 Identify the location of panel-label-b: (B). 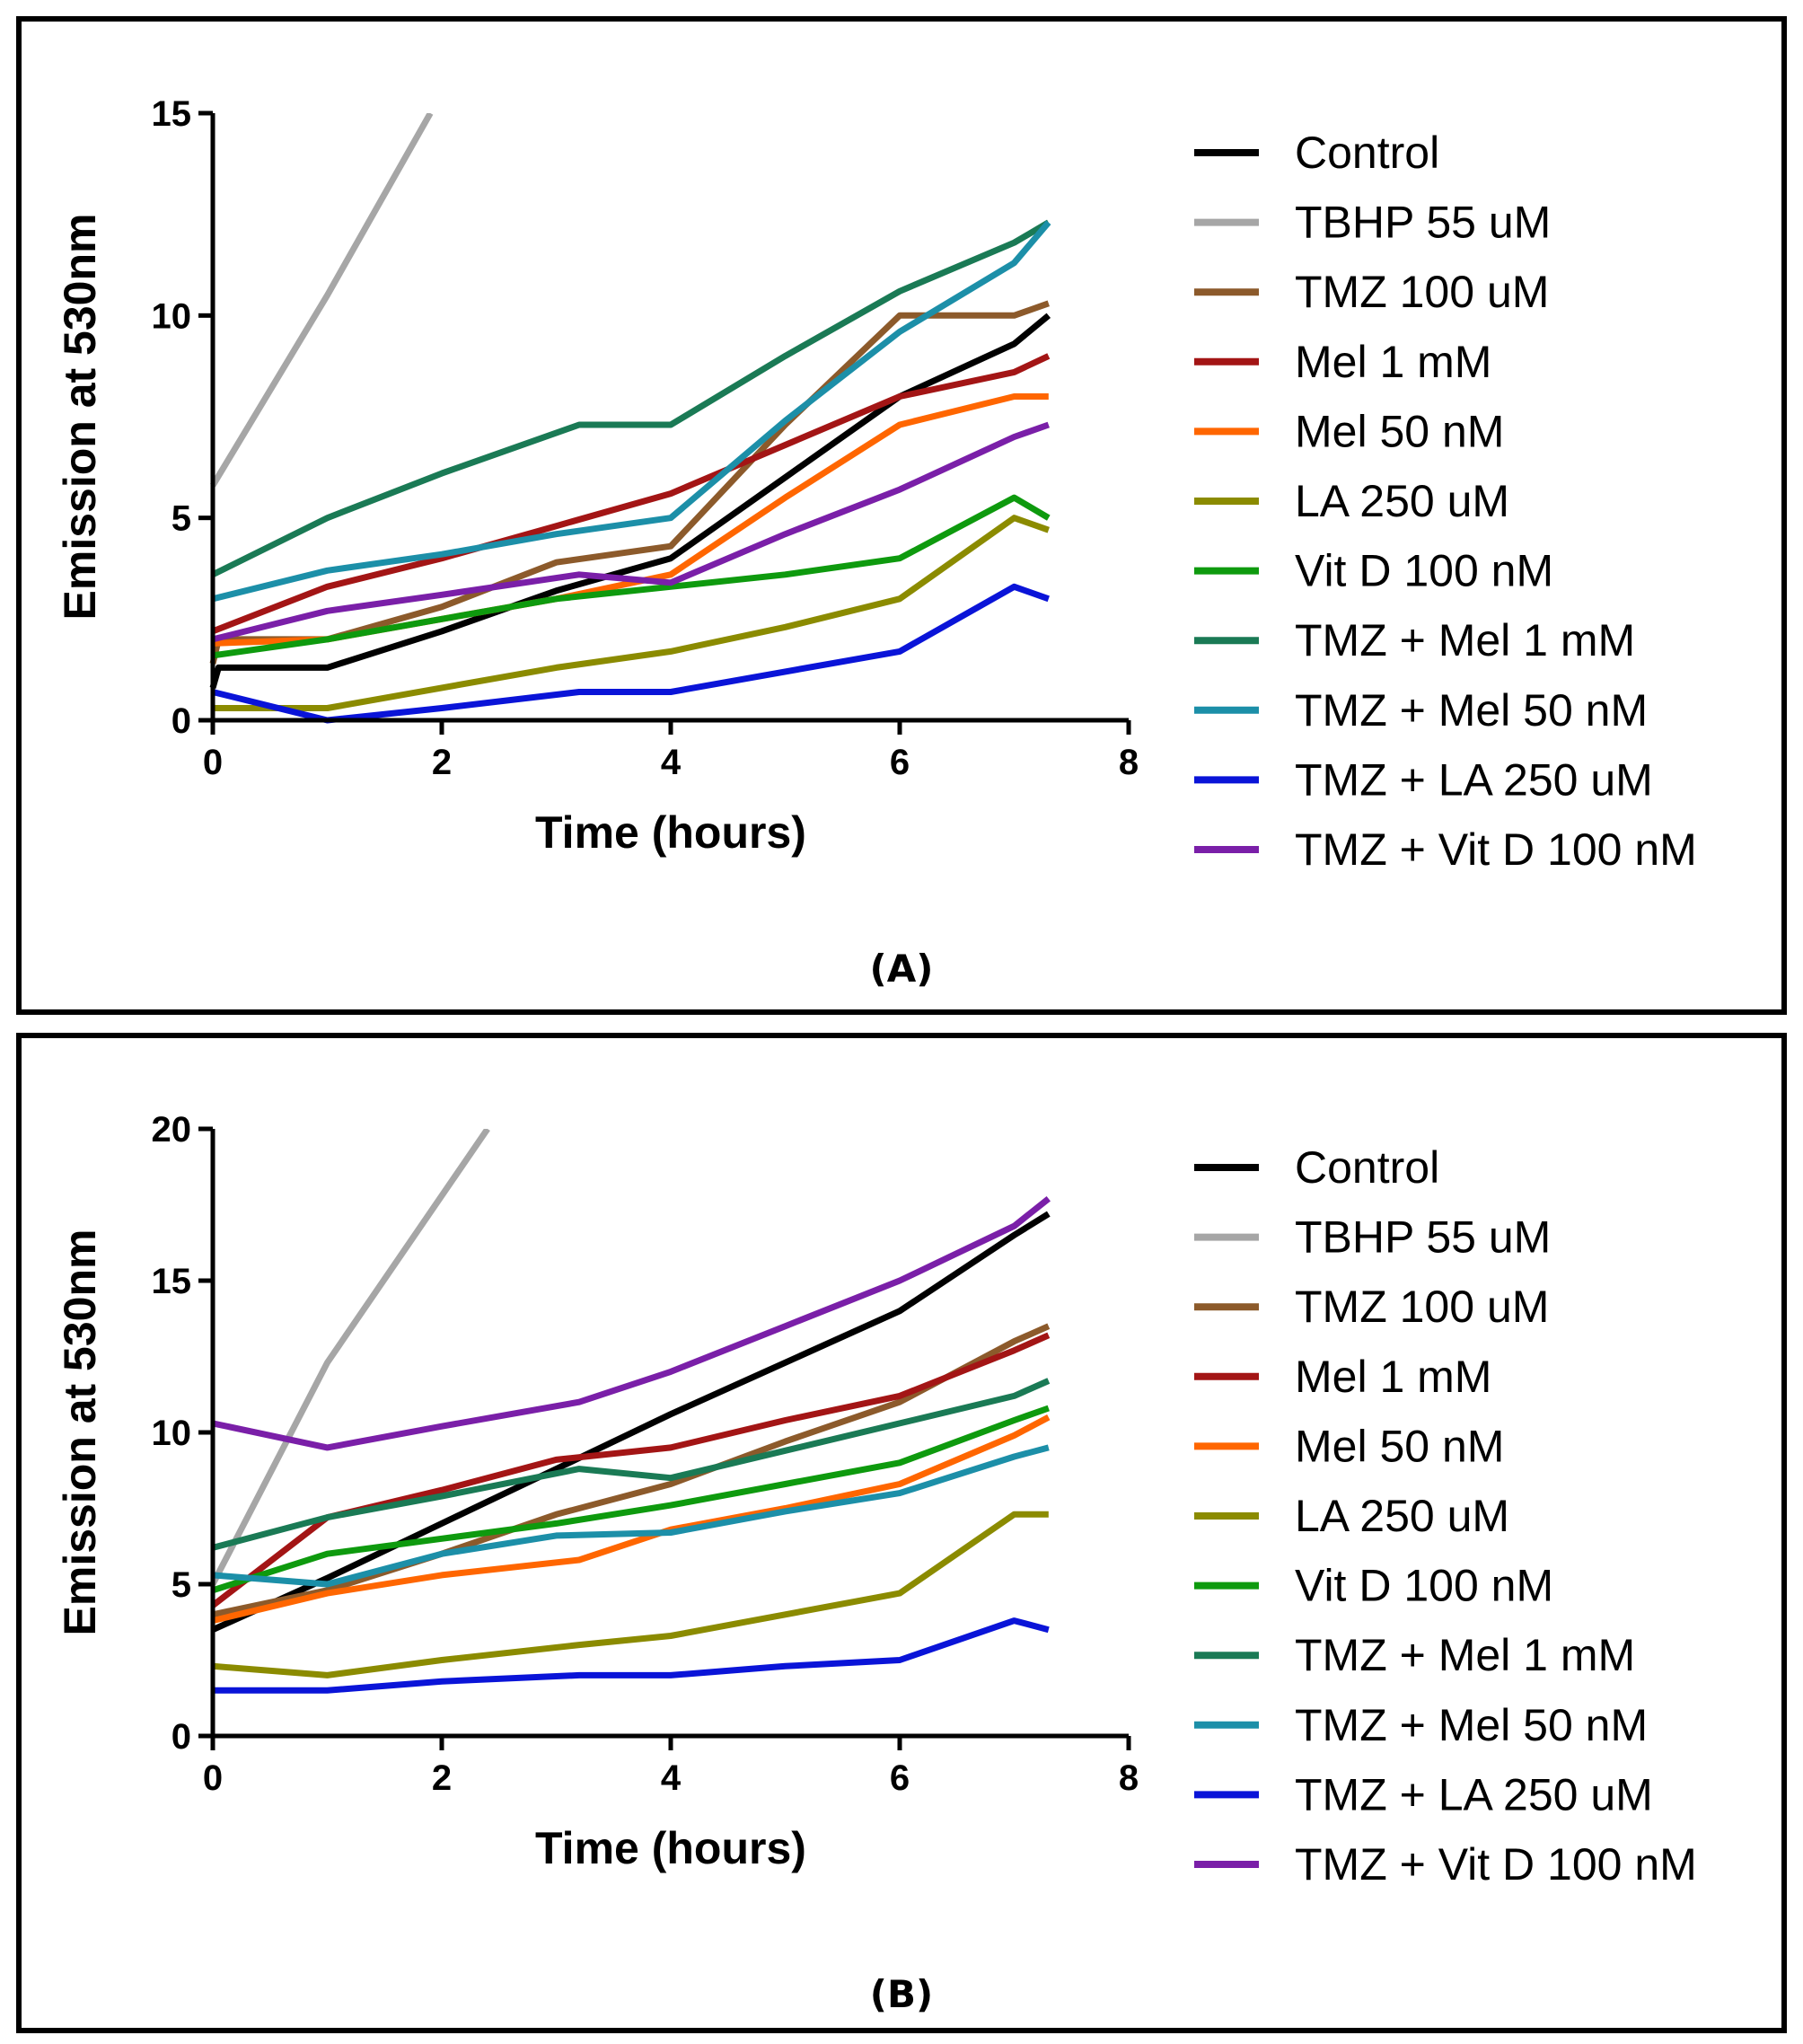
(901, 1994).